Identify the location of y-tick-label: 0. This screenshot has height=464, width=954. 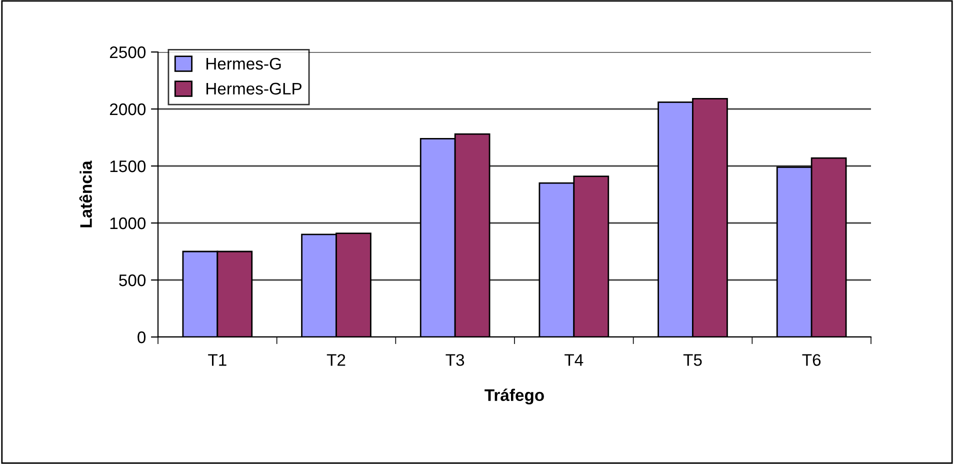
(142, 337).